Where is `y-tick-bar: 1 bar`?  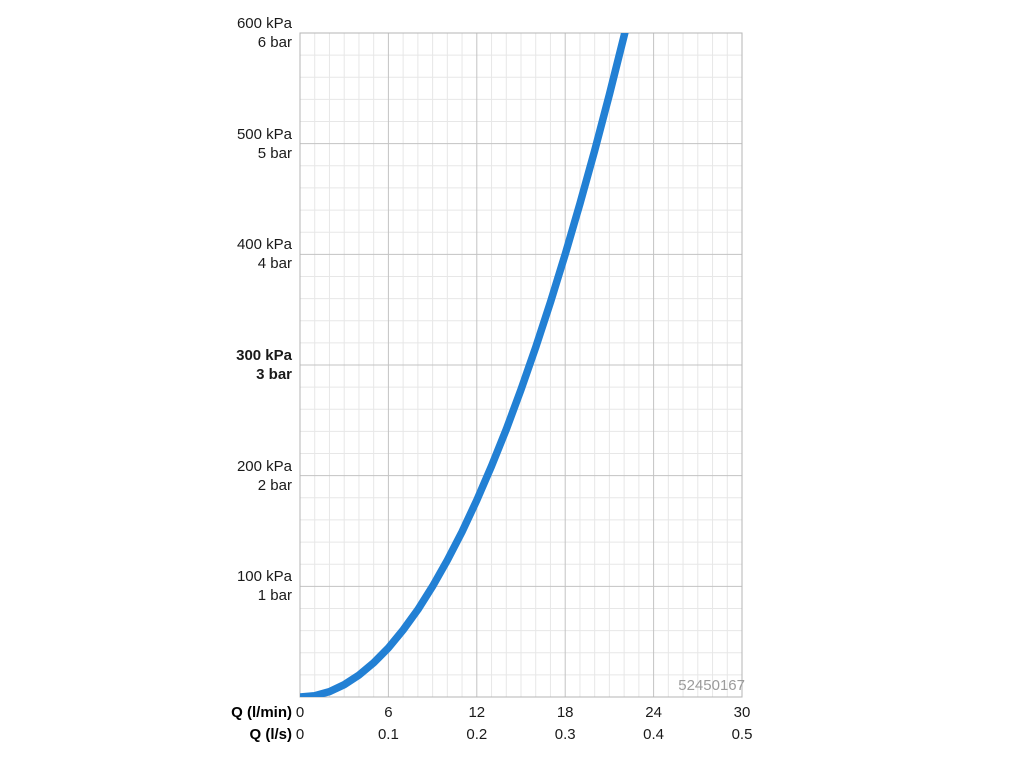
y-tick-bar: 1 bar is located at coordinates (274, 596).